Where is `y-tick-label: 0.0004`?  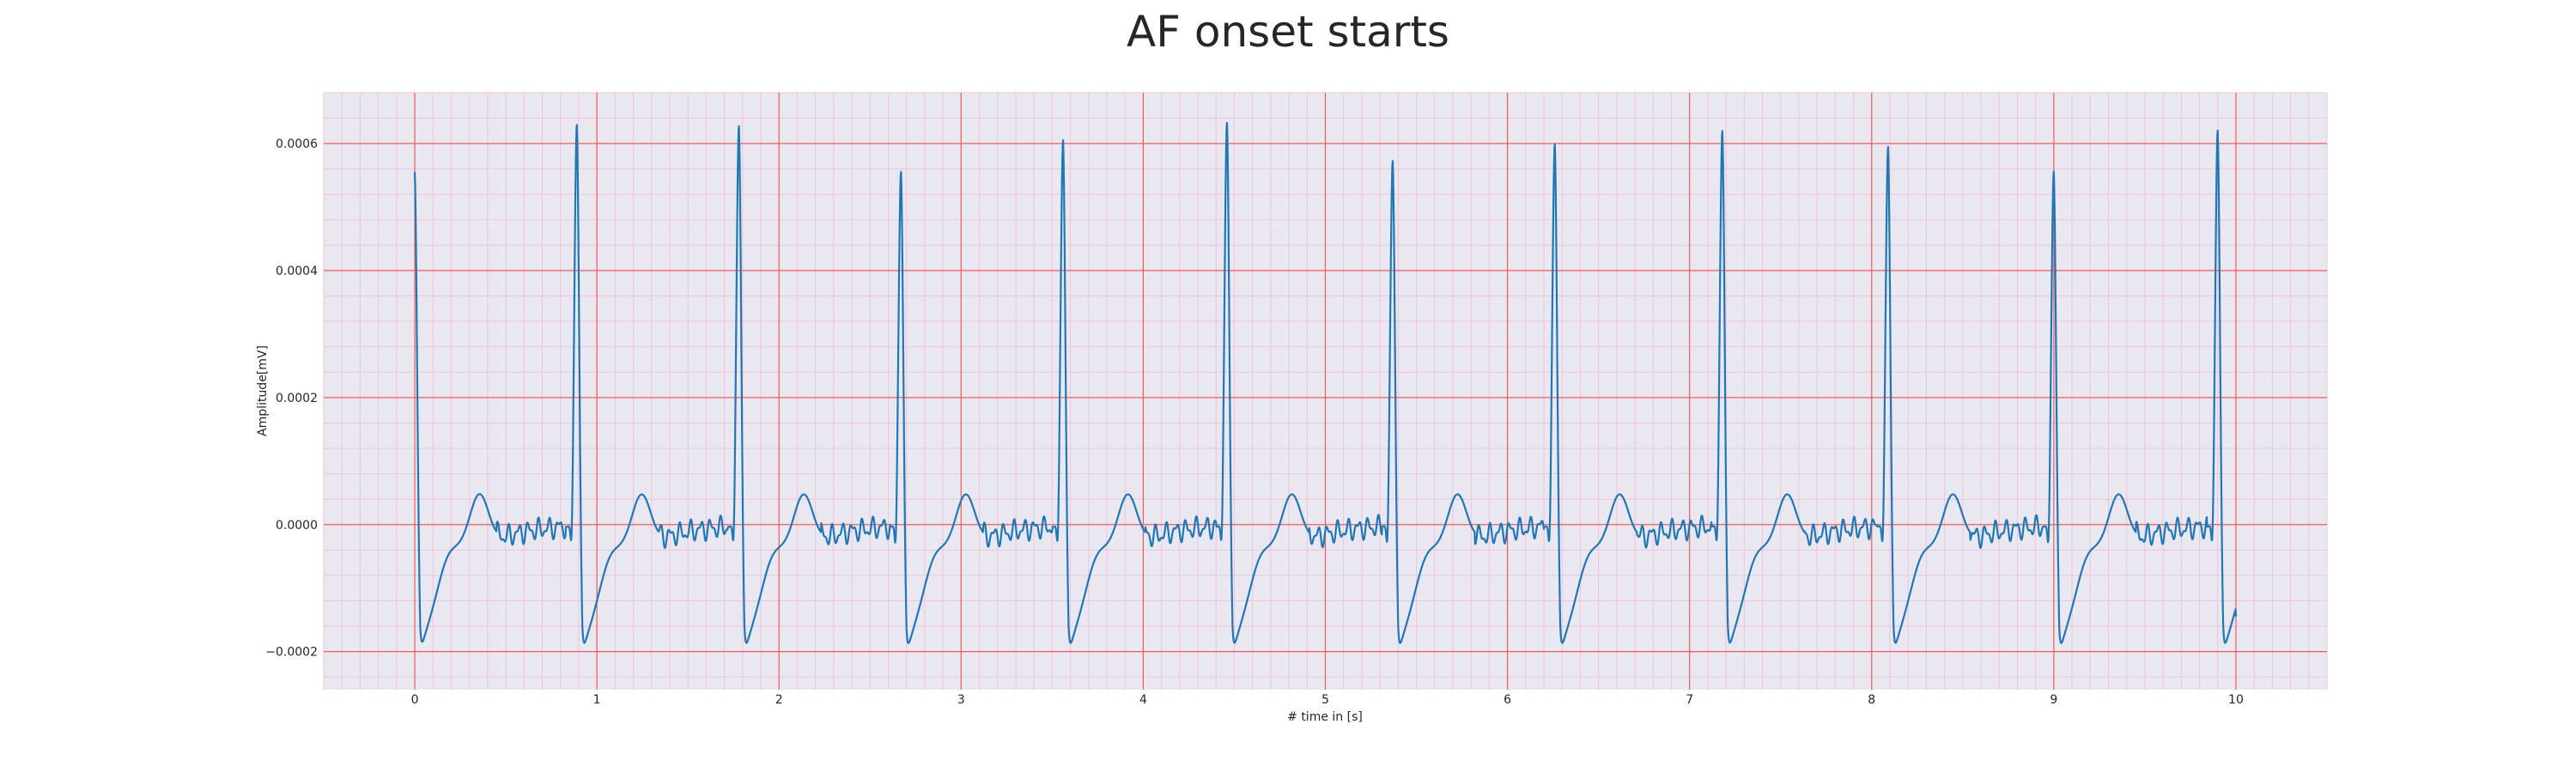
y-tick-label: 0.0004 is located at coordinates (297, 271).